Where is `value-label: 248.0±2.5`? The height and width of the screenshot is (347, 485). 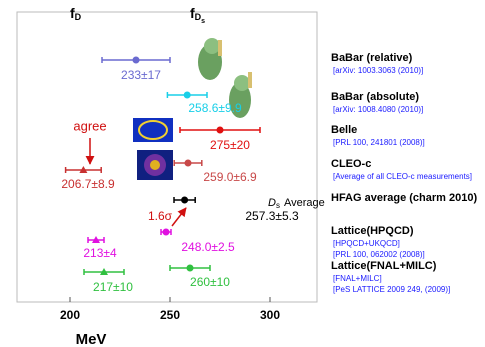
value-label: 248.0±2.5 is located at coordinates (208, 247).